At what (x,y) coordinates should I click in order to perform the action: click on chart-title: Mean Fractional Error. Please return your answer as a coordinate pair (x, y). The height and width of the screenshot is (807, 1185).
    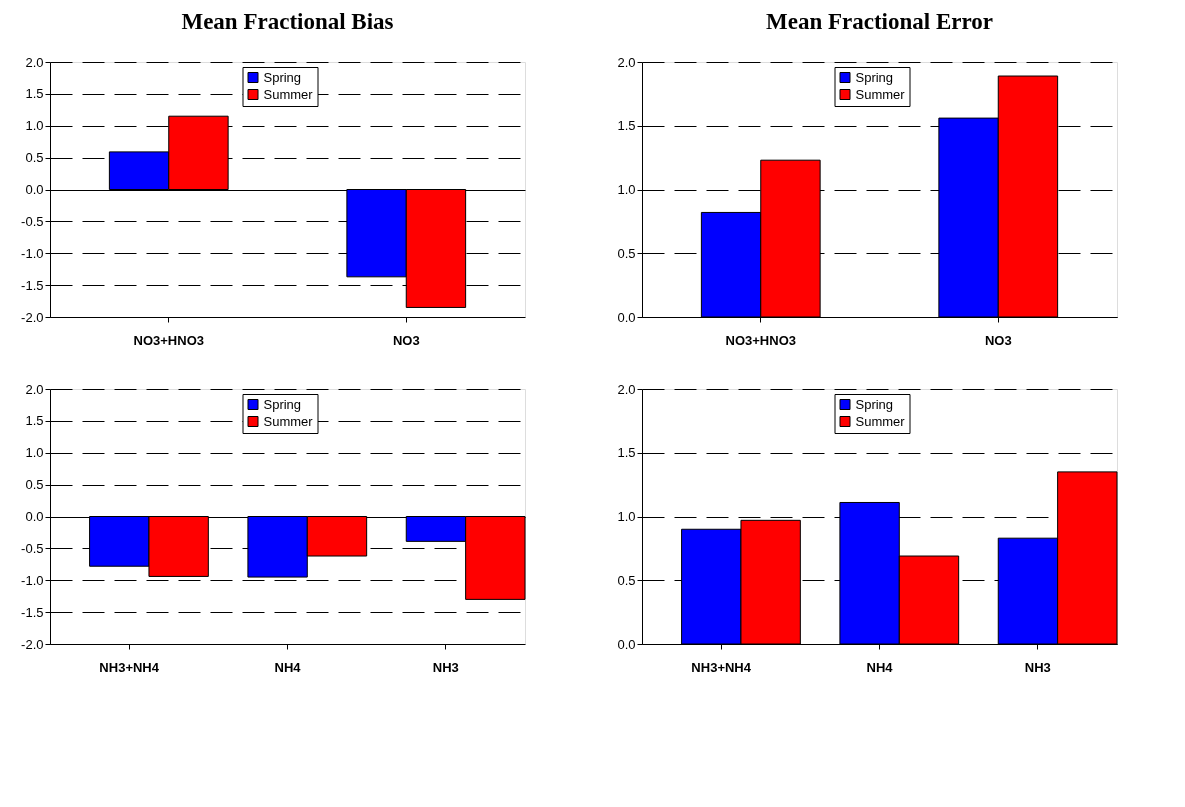
    Looking at the image, I should click on (879, 21).